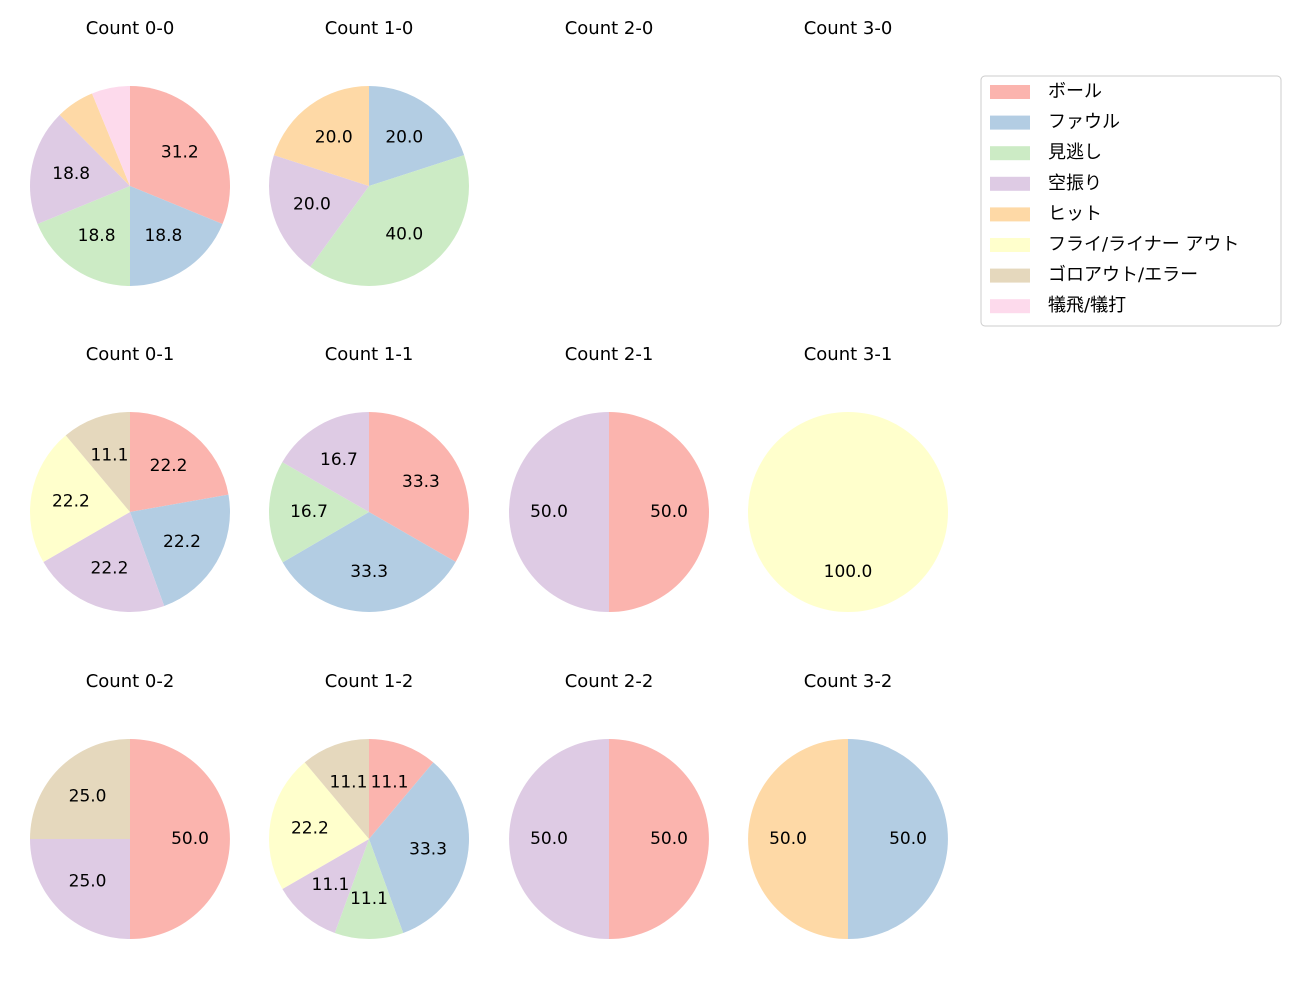 The width and height of the screenshot is (1300, 1000). Describe the element at coordinates (130, 681) in the screenshot. I see `chart-title: Count 0-2` at that location.